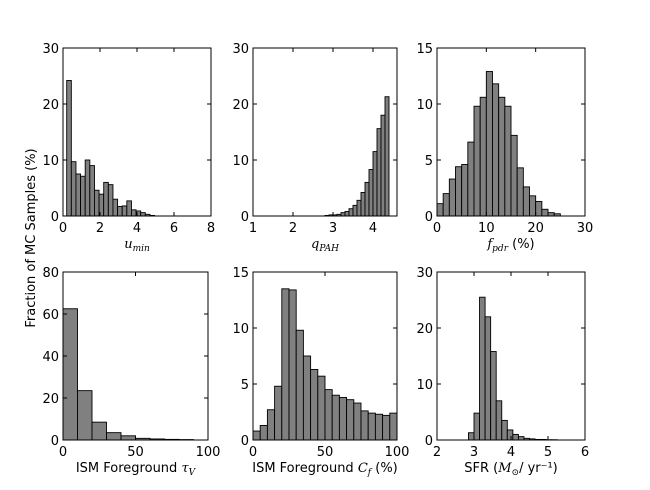 The width and height of the screenshot is (650, 490). What do you see at coordinates (424, 273) in the screenshot?
I see `sfr-y-tick-label: 30` at bounding box center [424, 273].